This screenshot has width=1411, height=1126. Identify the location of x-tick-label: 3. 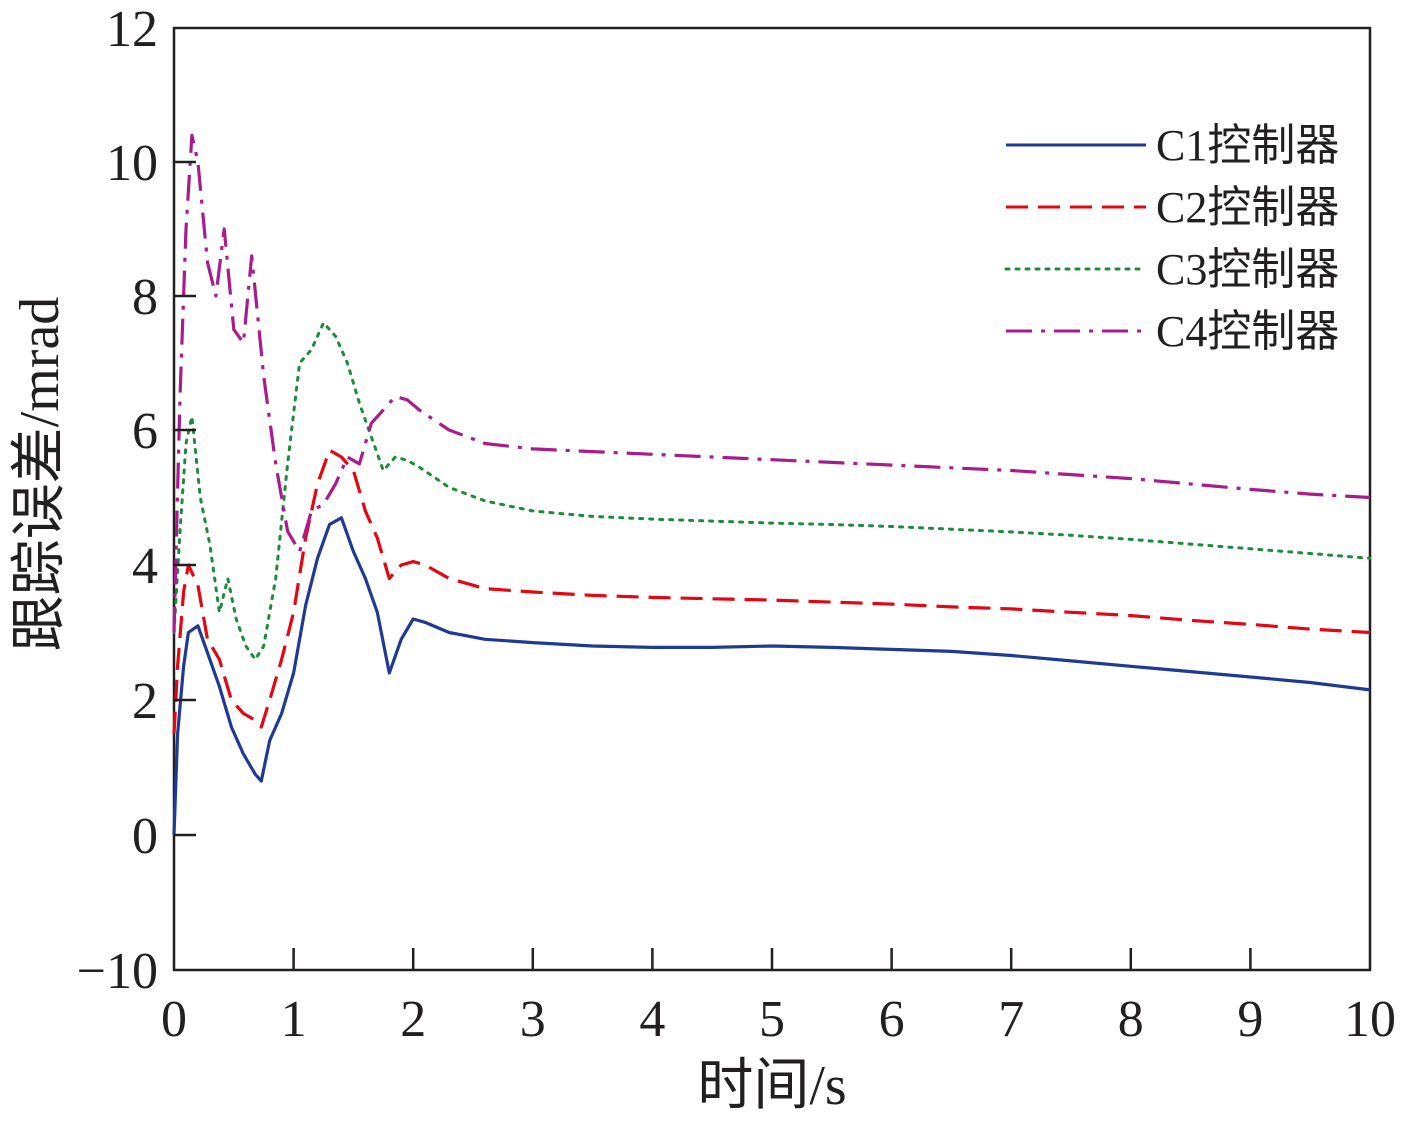
(533, 1019).